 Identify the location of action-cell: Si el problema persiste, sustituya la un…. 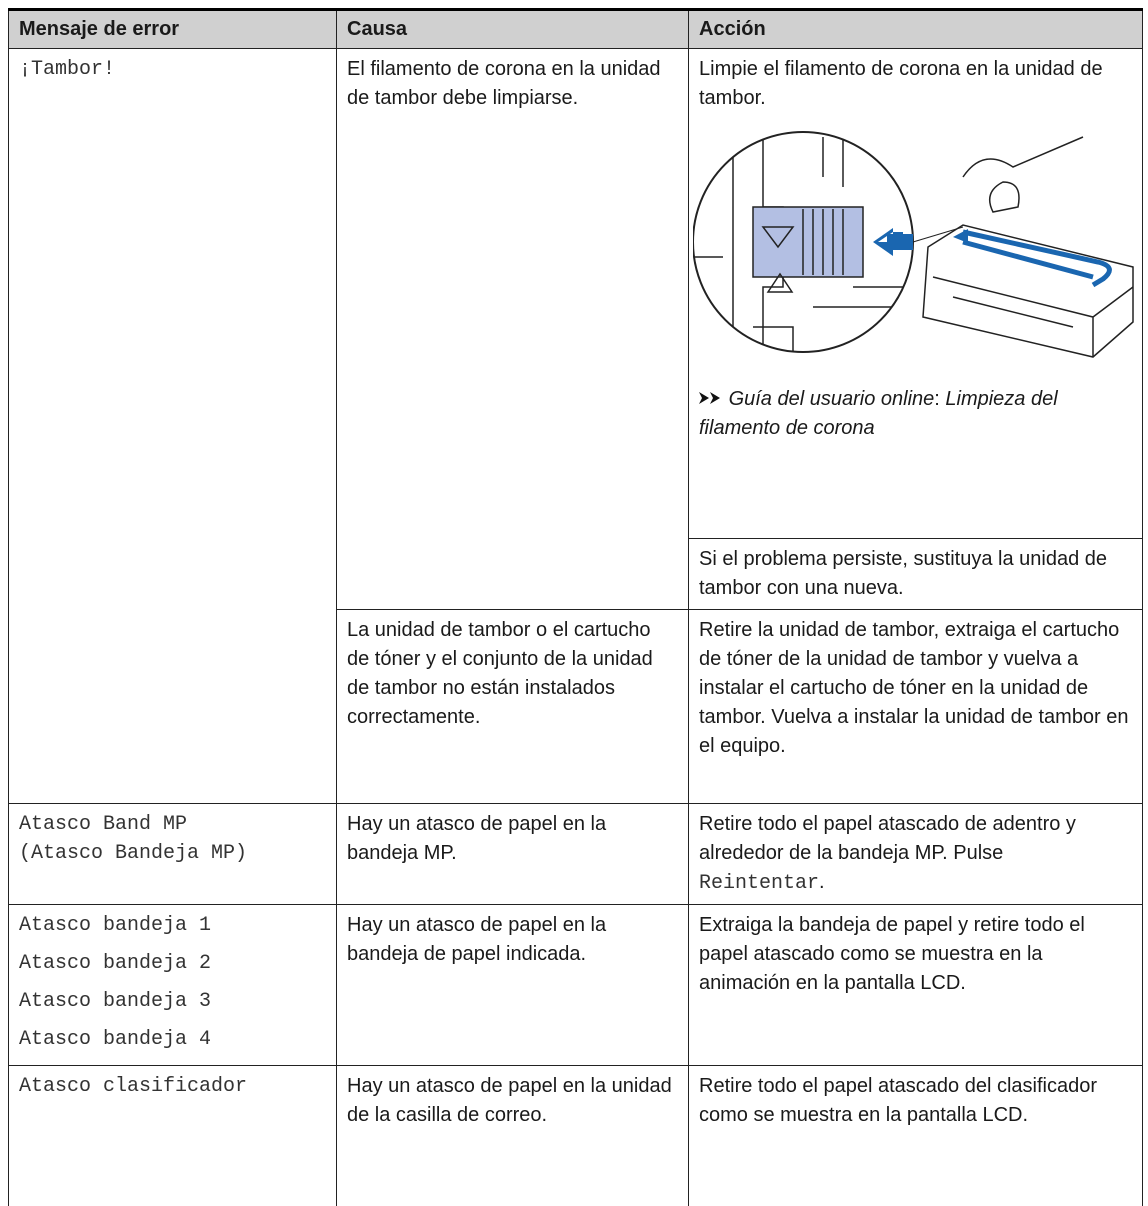
(915, 574).